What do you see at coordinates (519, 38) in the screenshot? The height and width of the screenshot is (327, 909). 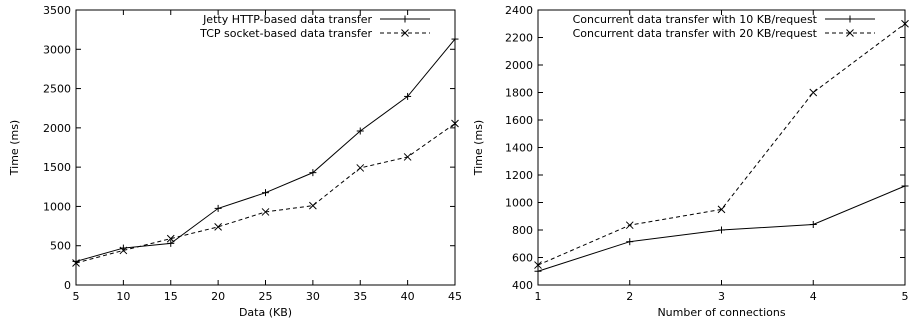 I see `y-tick-label: 2200` at bounding box center [519, 38].